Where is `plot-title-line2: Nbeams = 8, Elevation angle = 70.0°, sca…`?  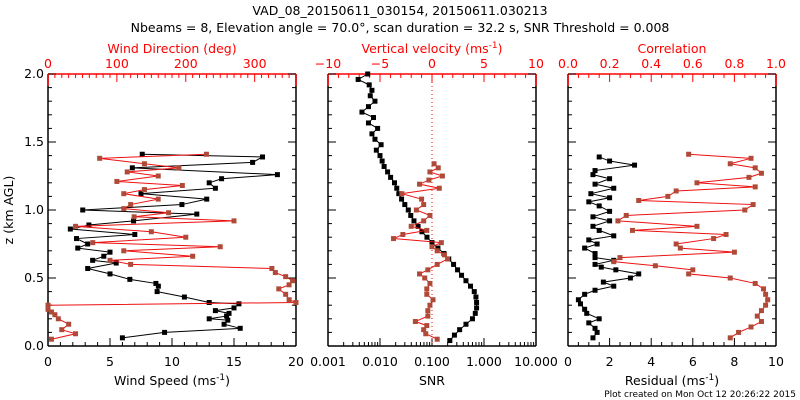
plot-title-line2: Nbeams = 8, Elevation angle = 70.0°, sca… is located at coordinates (400, 27).